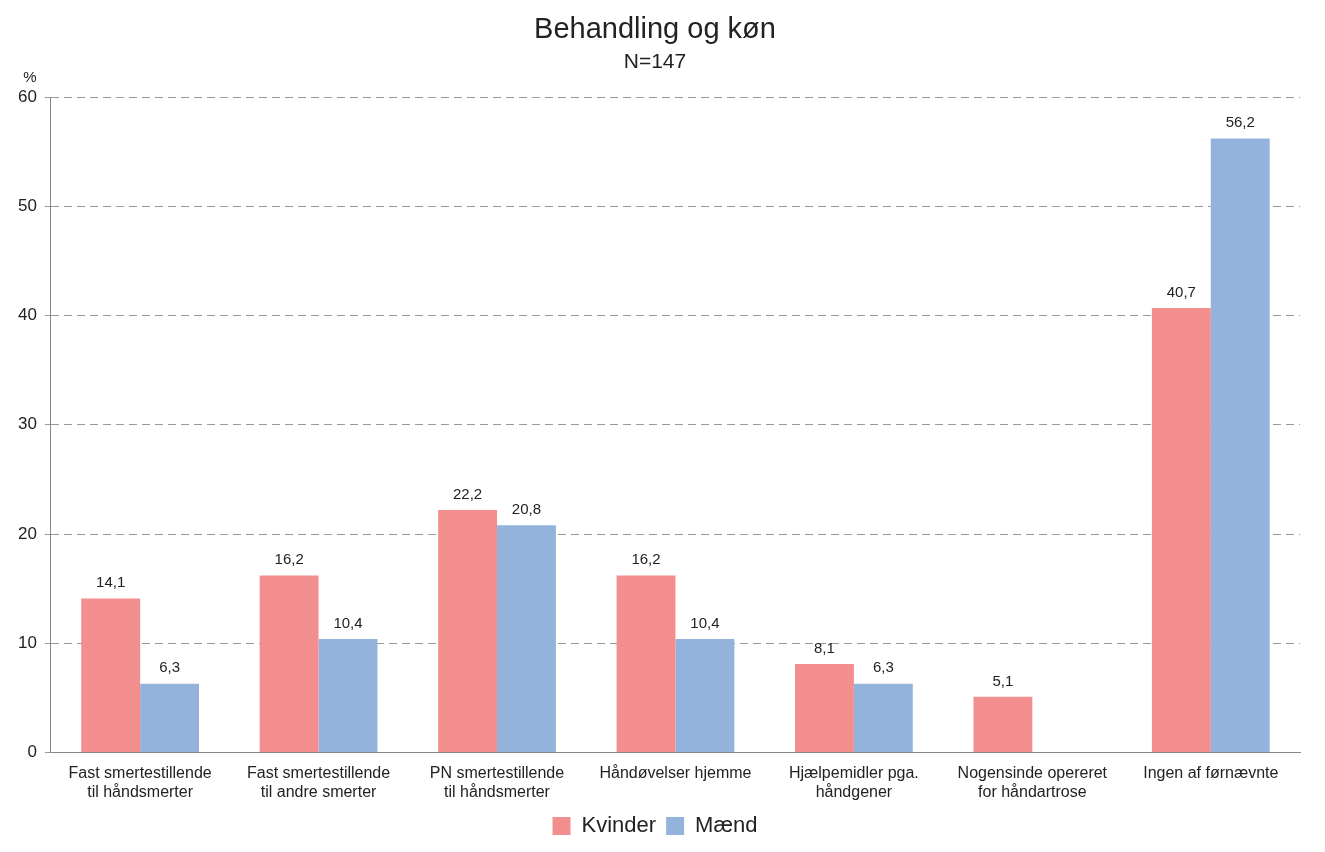 Image resolution: width=1325 pixels, height=852 pixels. What do you see at coordinates (655, 28) in the screenshot?
I see `chart-title: Behandling og køn` at bounding box center [655, 28].